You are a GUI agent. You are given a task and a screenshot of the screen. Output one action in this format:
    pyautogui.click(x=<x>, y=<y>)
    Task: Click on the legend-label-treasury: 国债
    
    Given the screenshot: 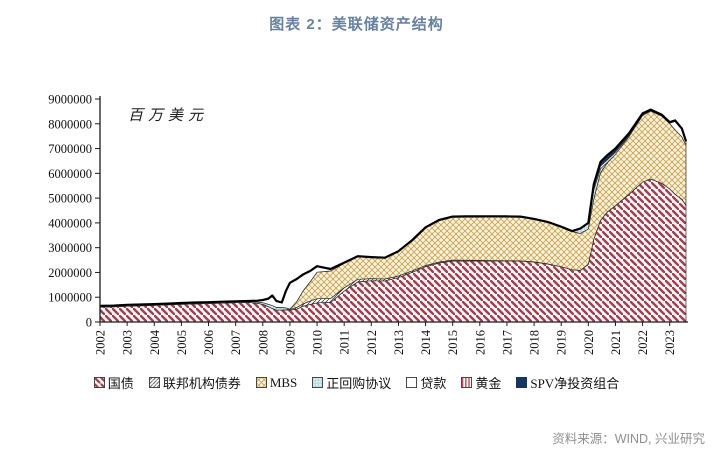 What is the action you would take?
    pyautogui.click(x=120, y=383)
    